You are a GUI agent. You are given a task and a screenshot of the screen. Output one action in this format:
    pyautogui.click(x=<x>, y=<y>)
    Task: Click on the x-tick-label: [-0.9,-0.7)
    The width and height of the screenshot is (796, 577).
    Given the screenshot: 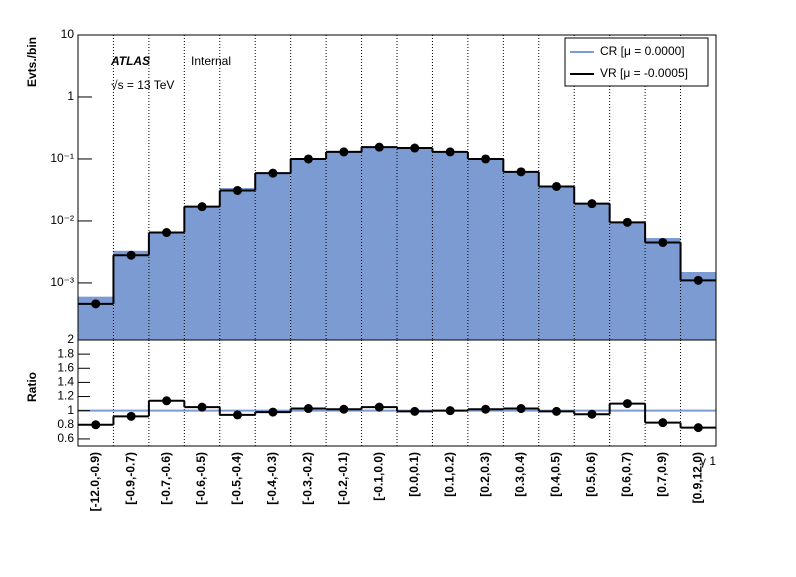 What is the action you would take?
    pyautogui.click(x=130, y=478)
    